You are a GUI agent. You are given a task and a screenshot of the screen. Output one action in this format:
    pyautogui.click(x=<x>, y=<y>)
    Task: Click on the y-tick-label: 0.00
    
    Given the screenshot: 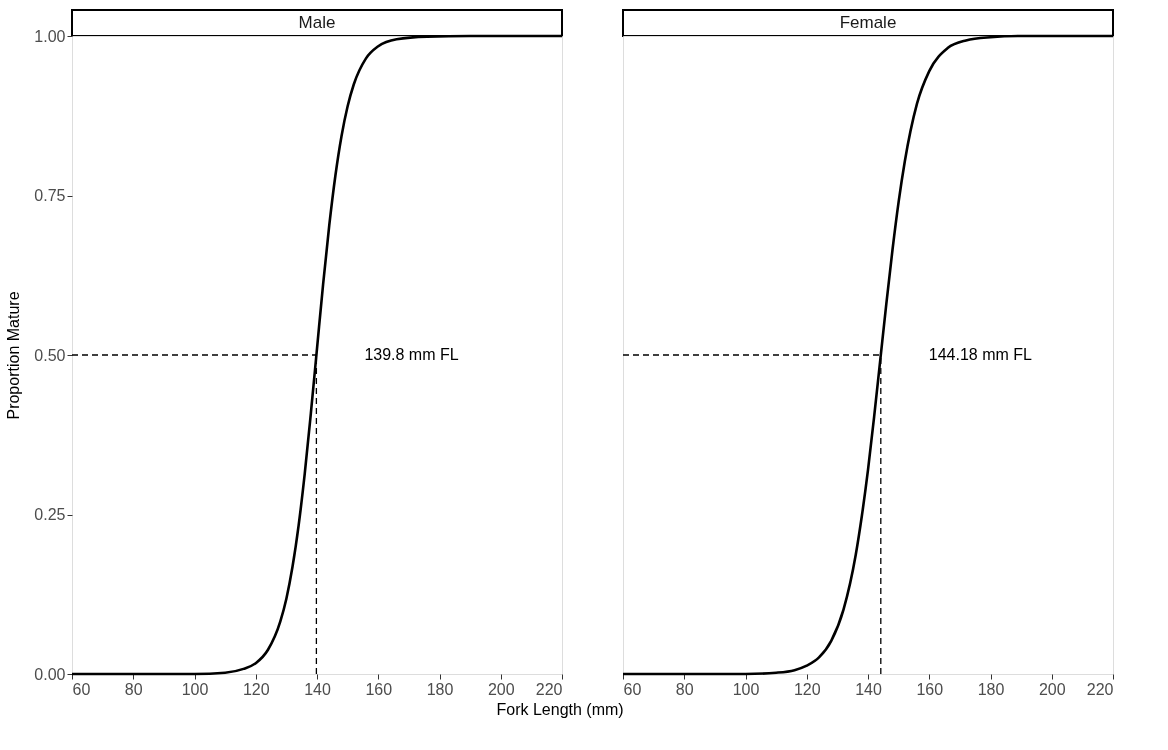 What is the action you would take?
    pyautogui.click(x=50, y=674)
    